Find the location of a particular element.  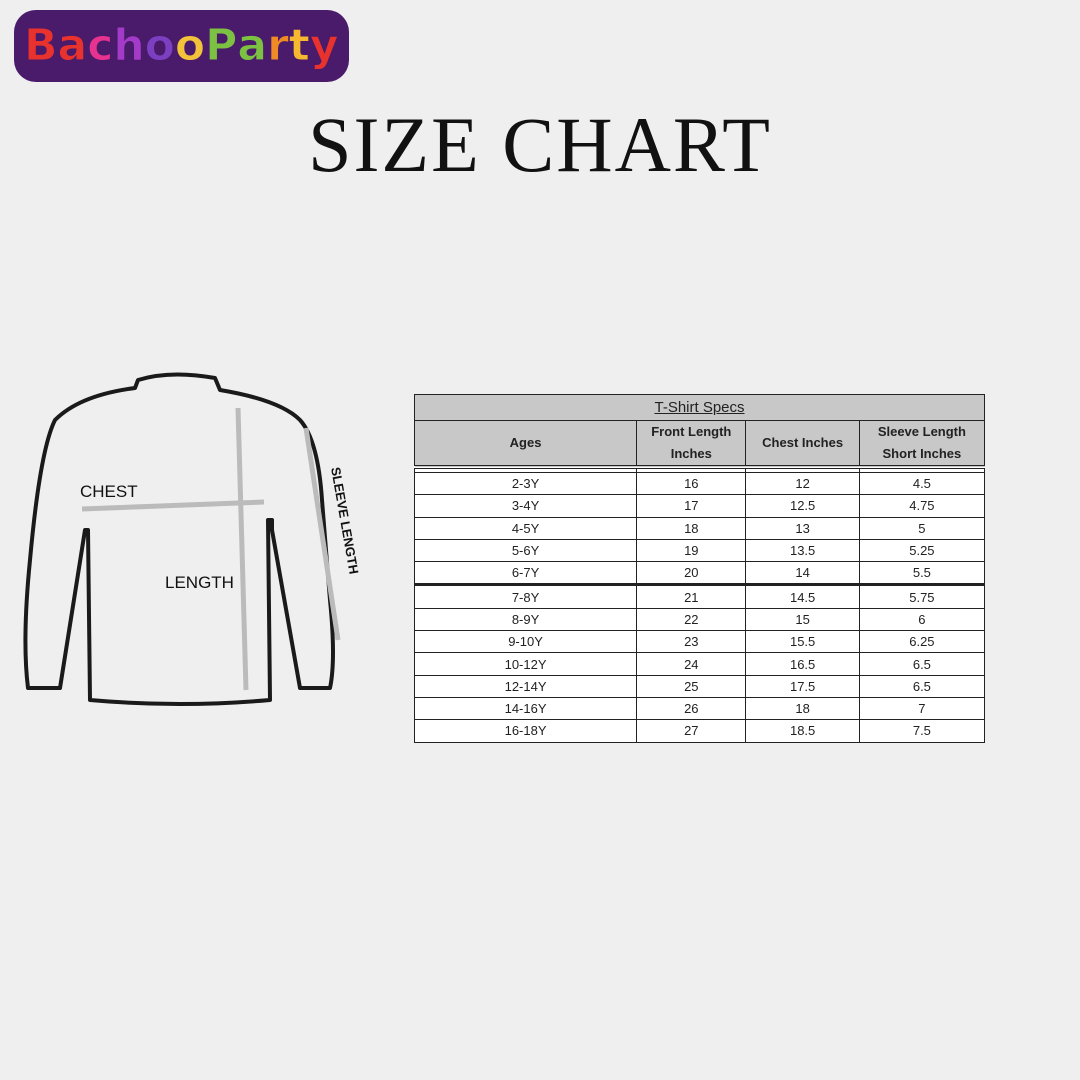

table-cell: 14 is located at coordinates (802, 573).